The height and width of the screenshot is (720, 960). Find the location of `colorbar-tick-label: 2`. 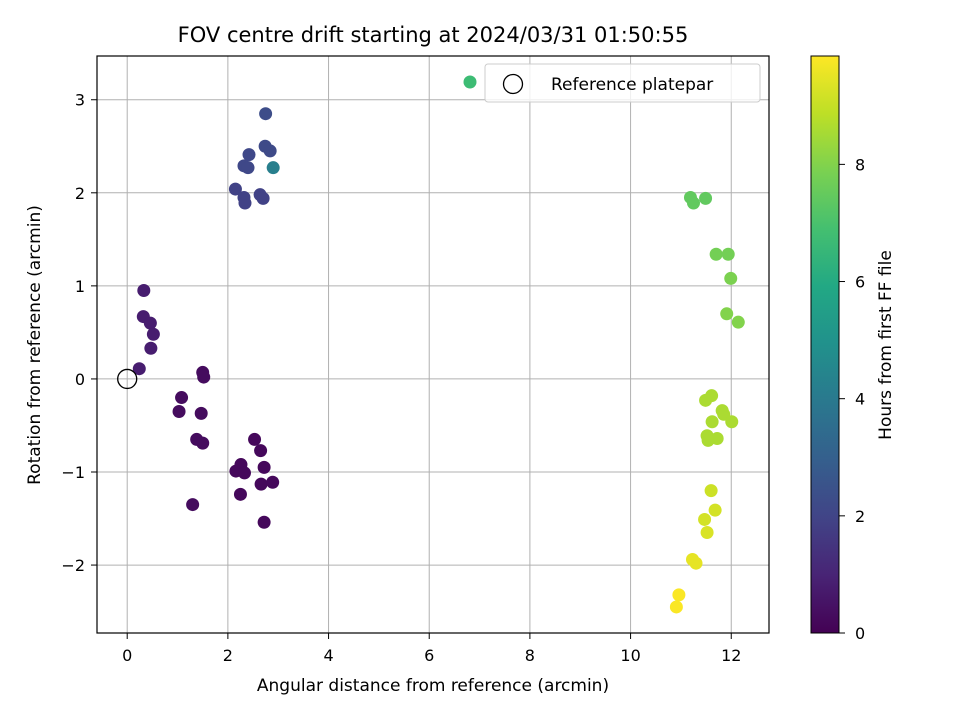

colorbar-tick-label: 2 is located at coordinates (860, 516).